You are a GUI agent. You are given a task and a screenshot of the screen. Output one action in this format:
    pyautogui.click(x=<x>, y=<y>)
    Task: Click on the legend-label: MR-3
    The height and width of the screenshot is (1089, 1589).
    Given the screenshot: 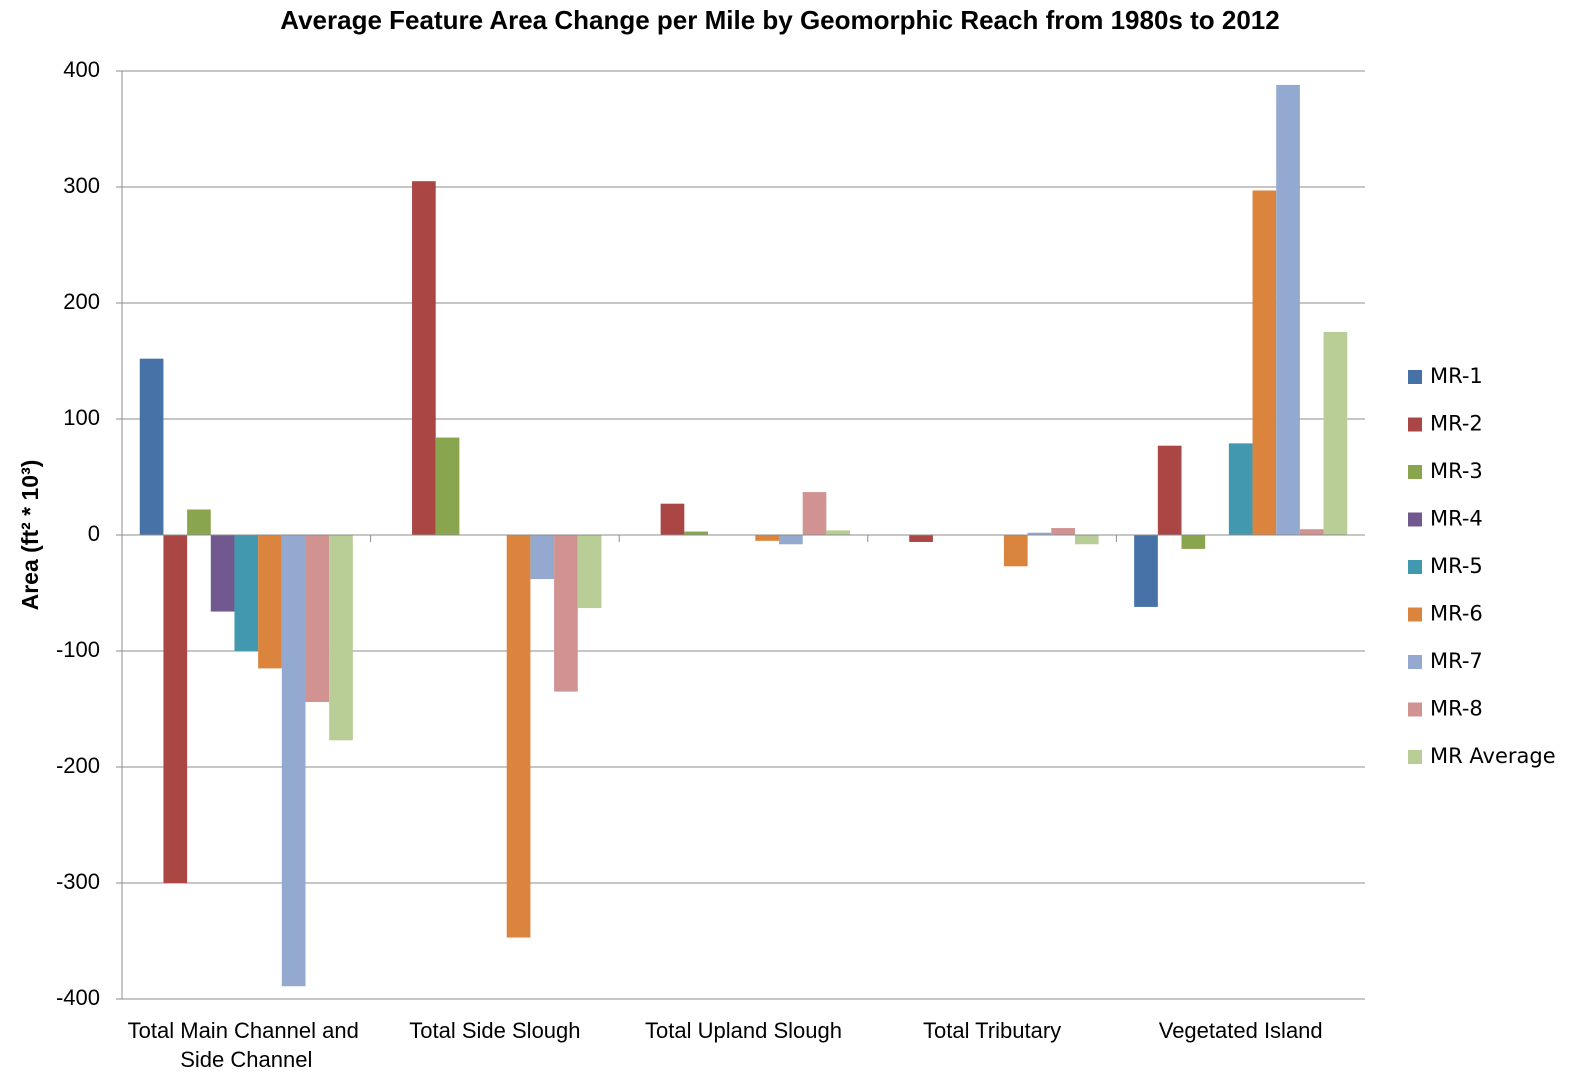 What is the action you would take?
    pyautogui.click(x=1456, y=471)
    